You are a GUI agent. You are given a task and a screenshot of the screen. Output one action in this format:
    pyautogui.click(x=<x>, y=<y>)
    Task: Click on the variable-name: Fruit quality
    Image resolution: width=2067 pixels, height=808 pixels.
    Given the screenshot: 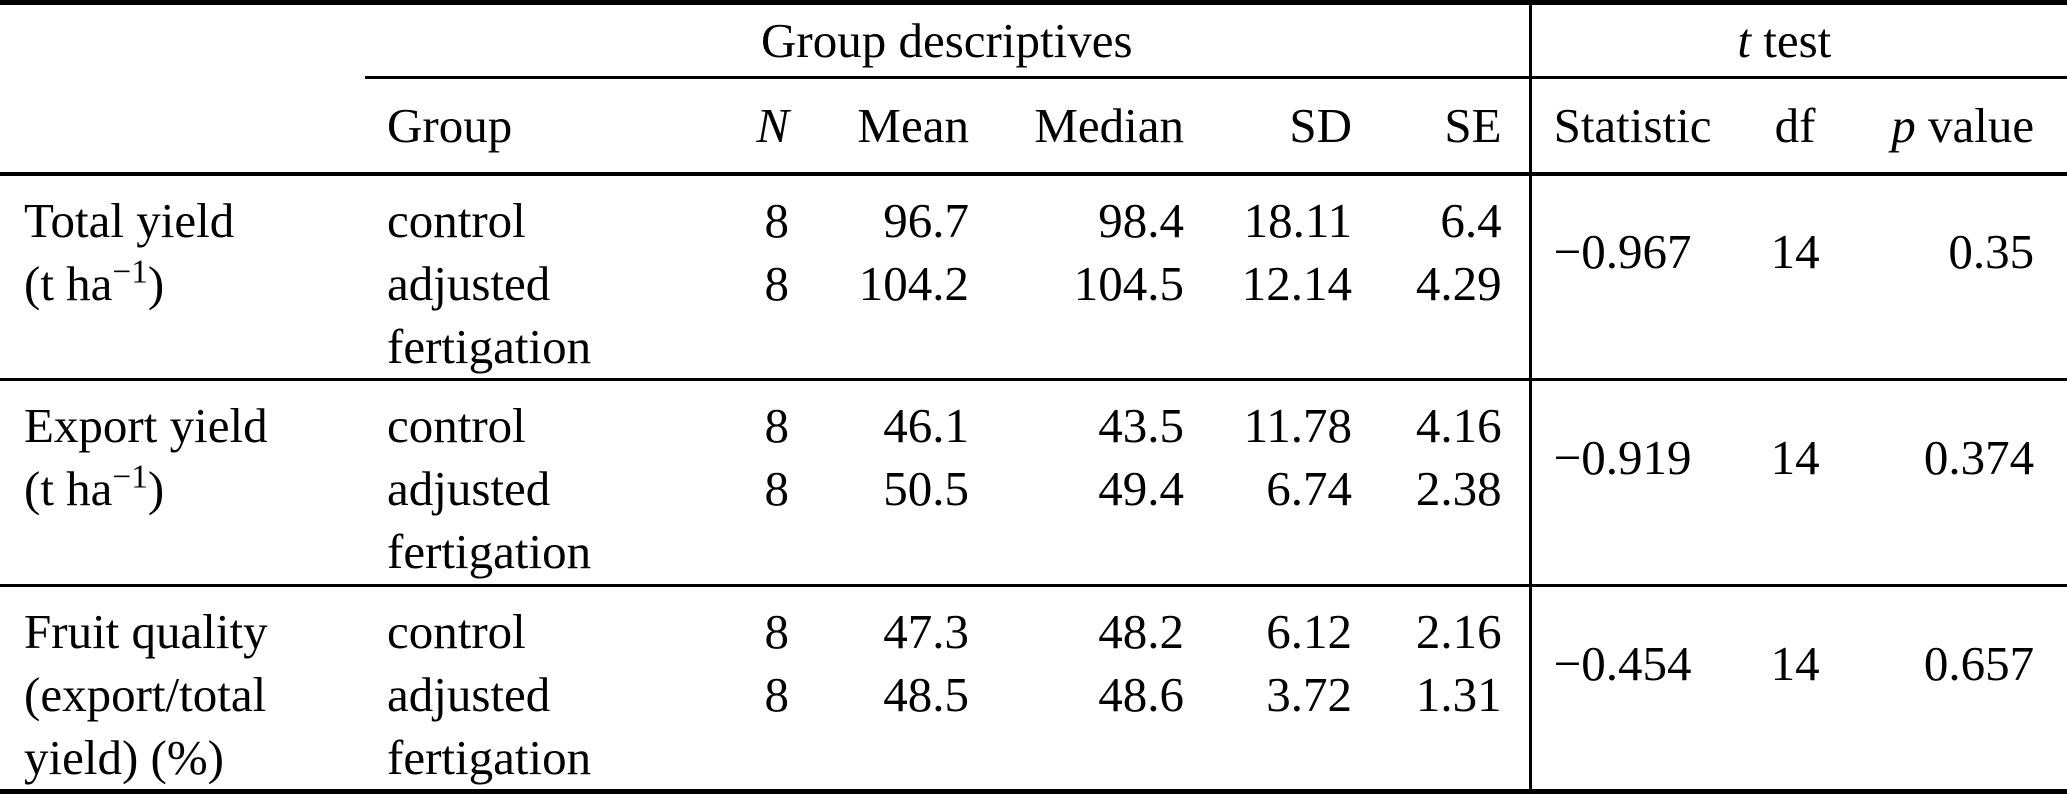 What is the action you would take?
    pyautogui.click(x=146, y=631)
    